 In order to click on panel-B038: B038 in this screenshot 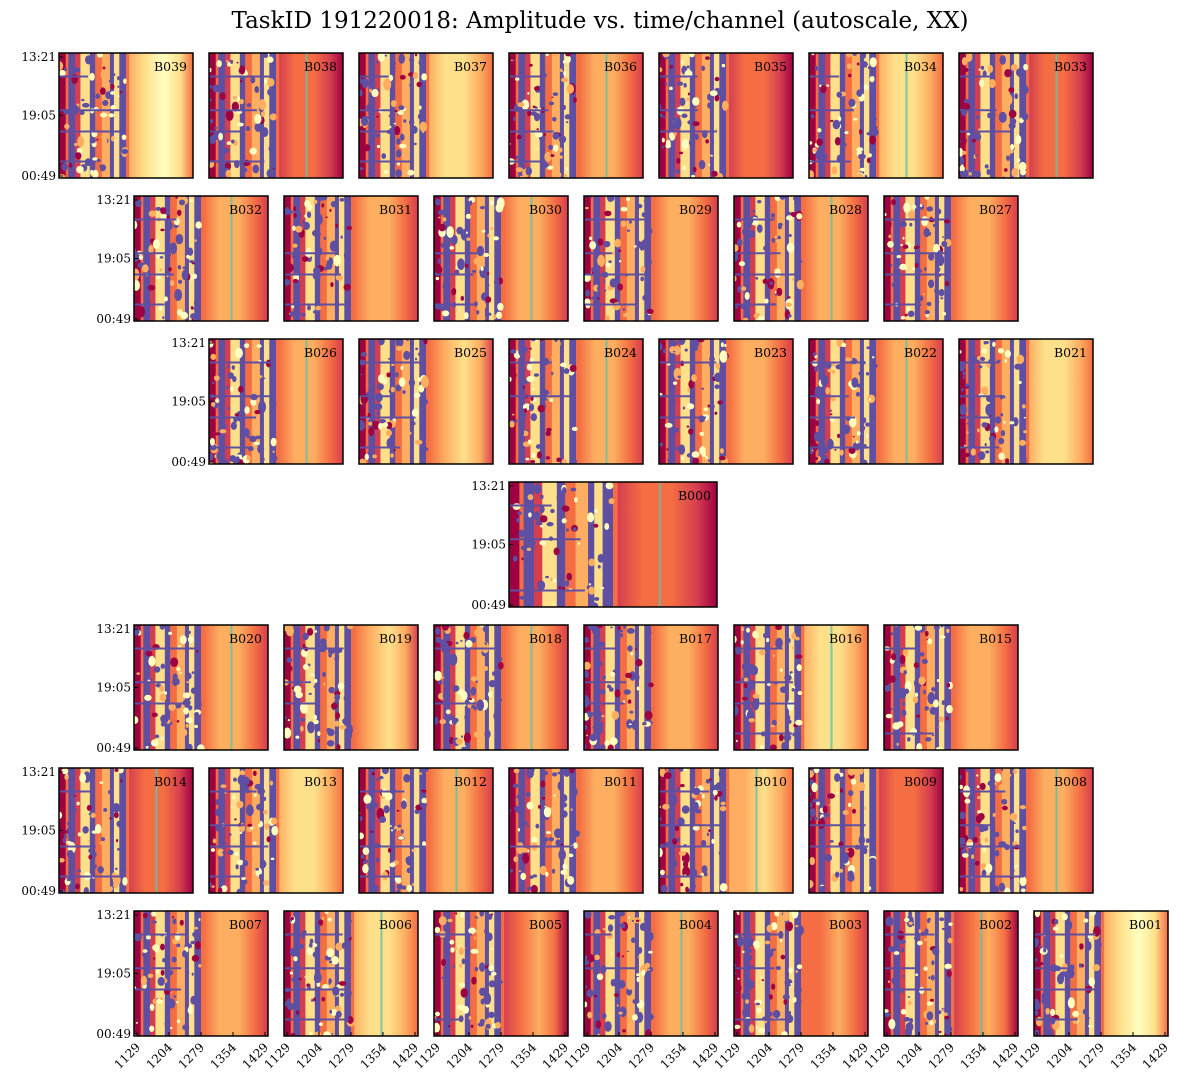, I will do `click(276, 115)`.